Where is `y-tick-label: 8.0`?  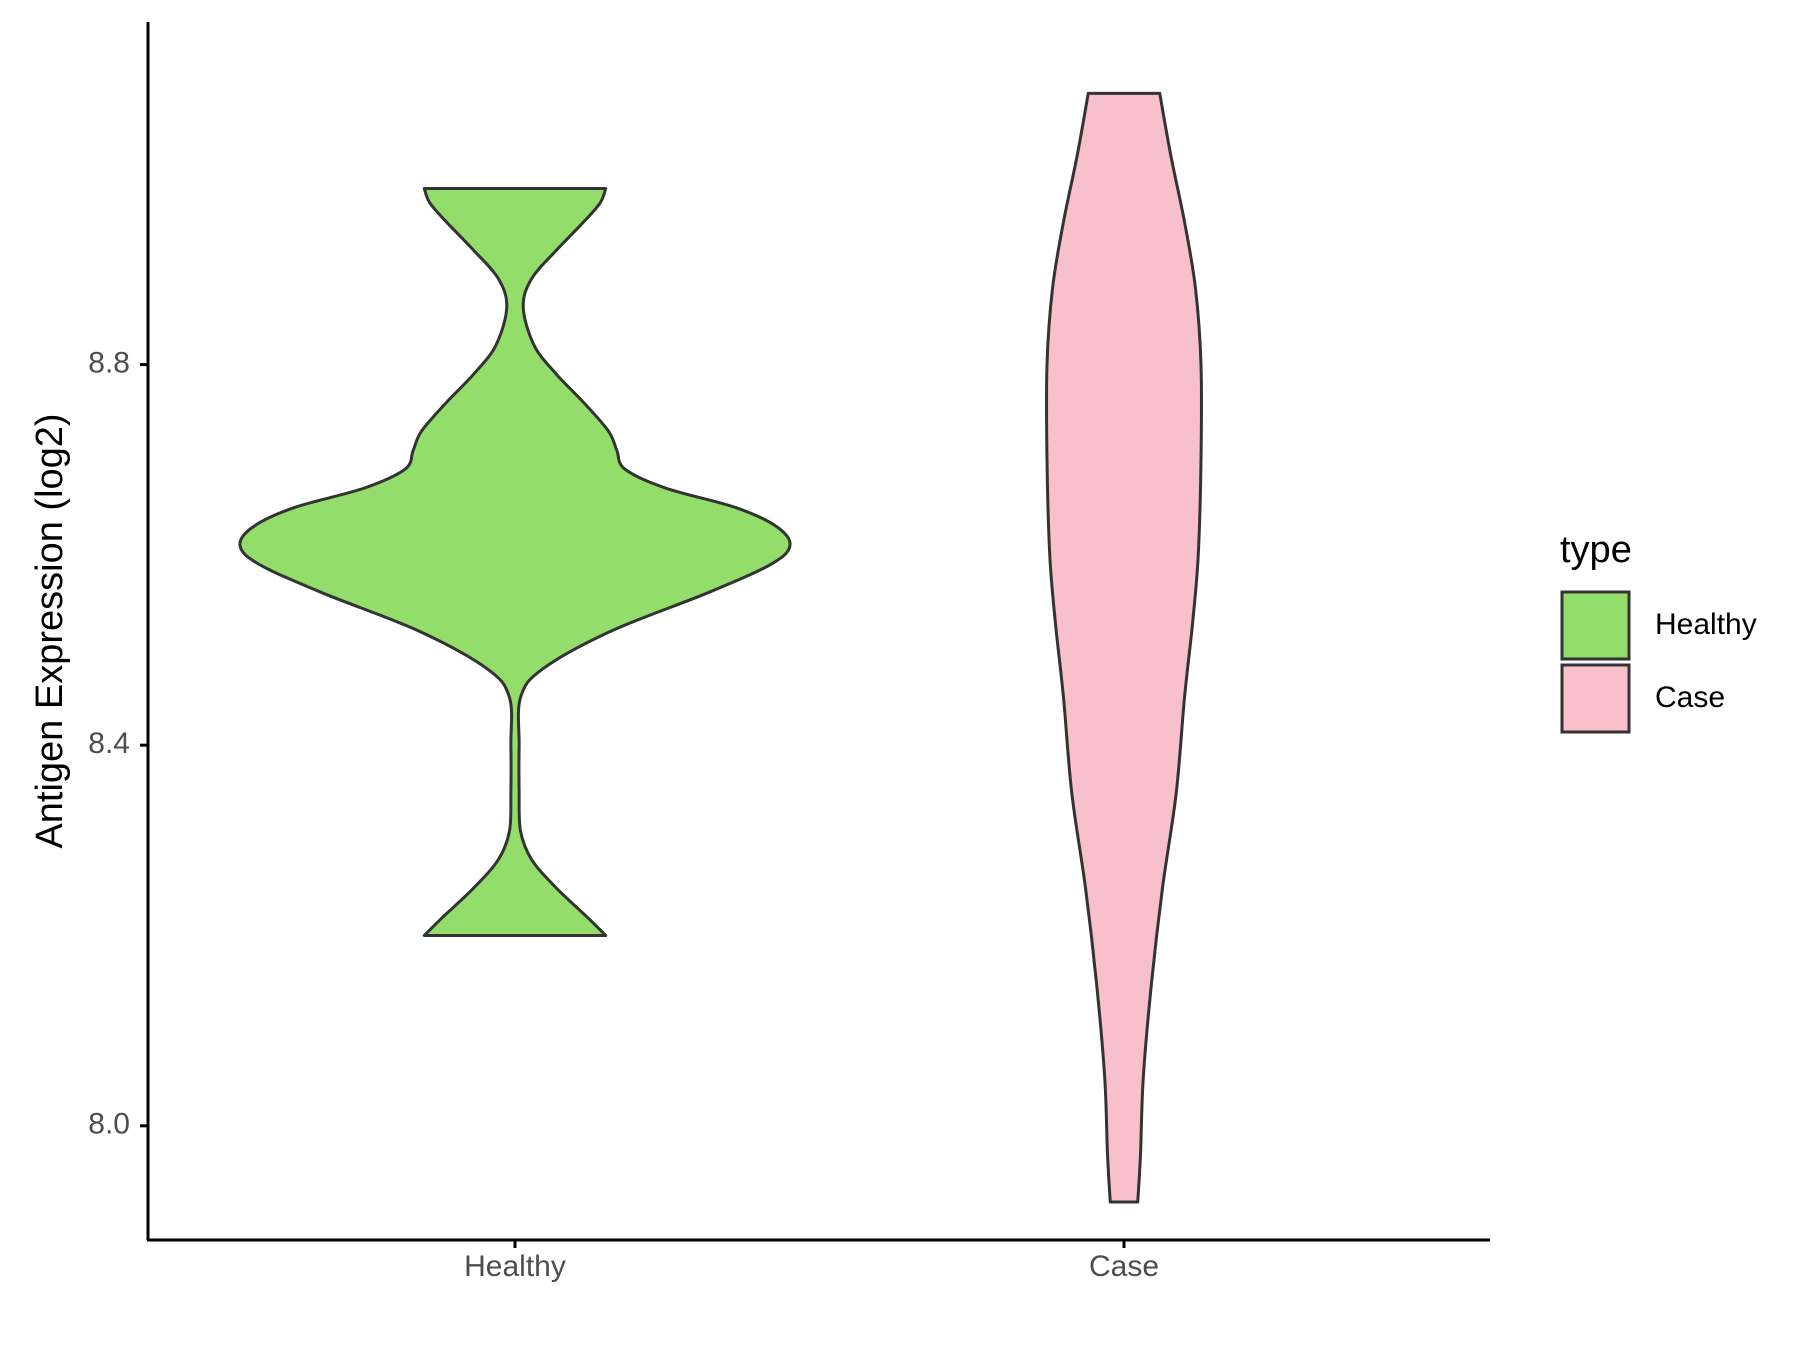 y-tick-label: 8.0 is located at coordinates (109, 1124).